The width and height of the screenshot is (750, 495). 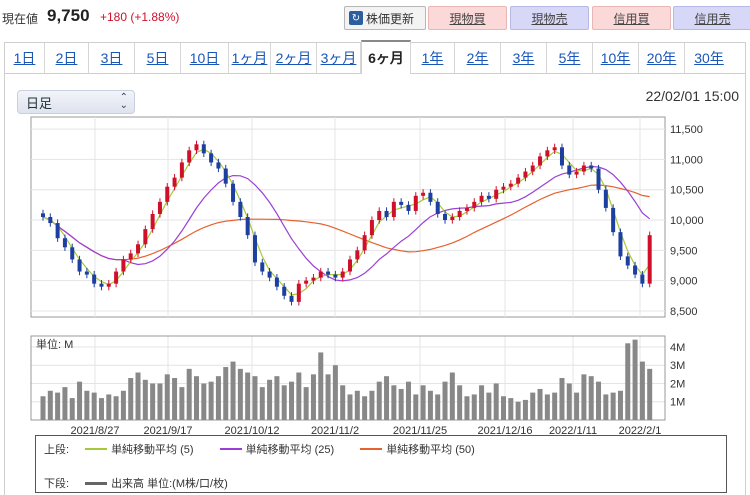 What do you see at coordinates (57, 450) in the screenshot?
I see `legend-upper-label: 上段:` at bounding box center [57, 450].